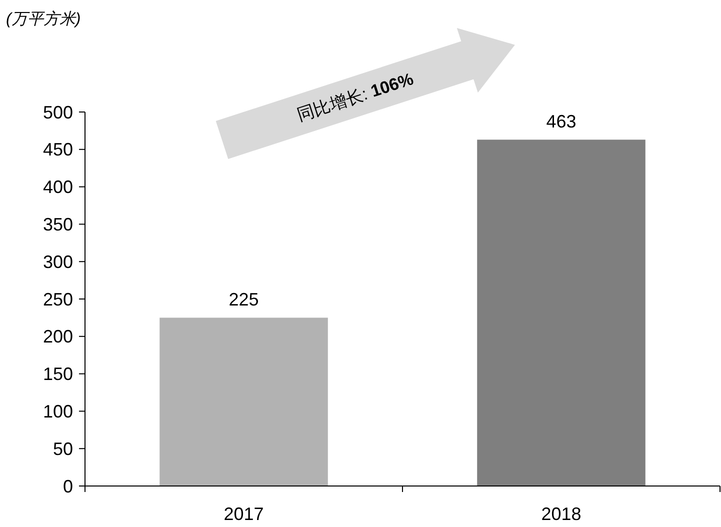 This screenshot has width=721, height=527. What do you see at coordinates (243, 300) in the screenshot?
I see `data-label: 225` at bounding box center [243, 300].